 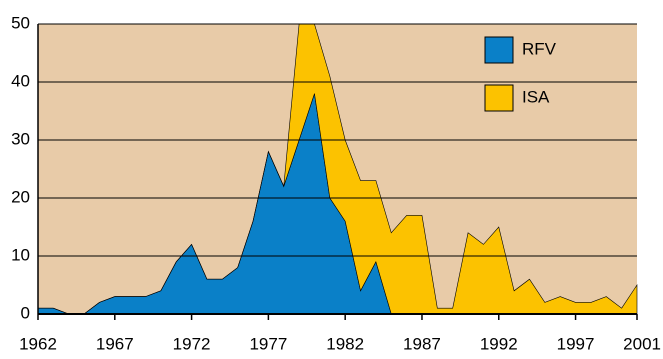 What do you see at coordinates (422, 343) in the screenshot?
I see `x-tick-label: 1987` at bounding box center [422, 343].